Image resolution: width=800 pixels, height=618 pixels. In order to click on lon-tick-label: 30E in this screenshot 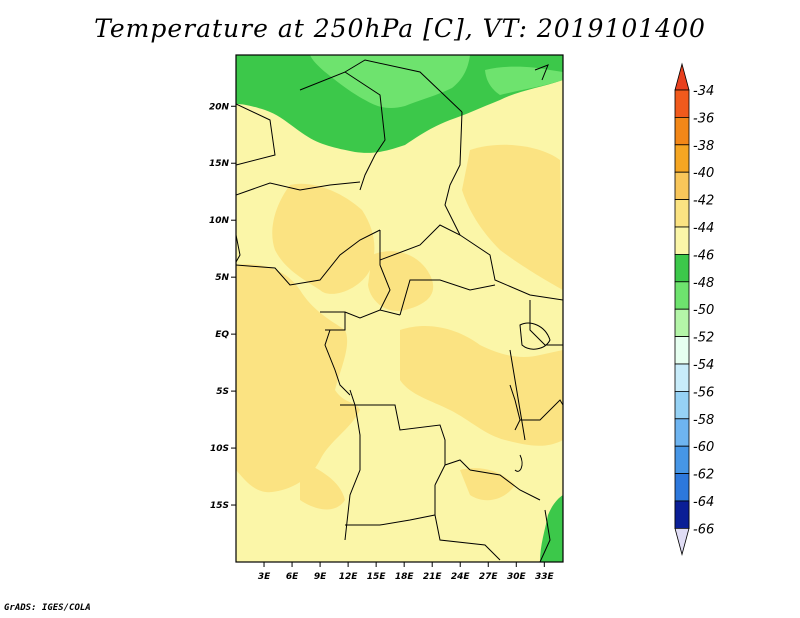, I will do `click(517, 577)`.